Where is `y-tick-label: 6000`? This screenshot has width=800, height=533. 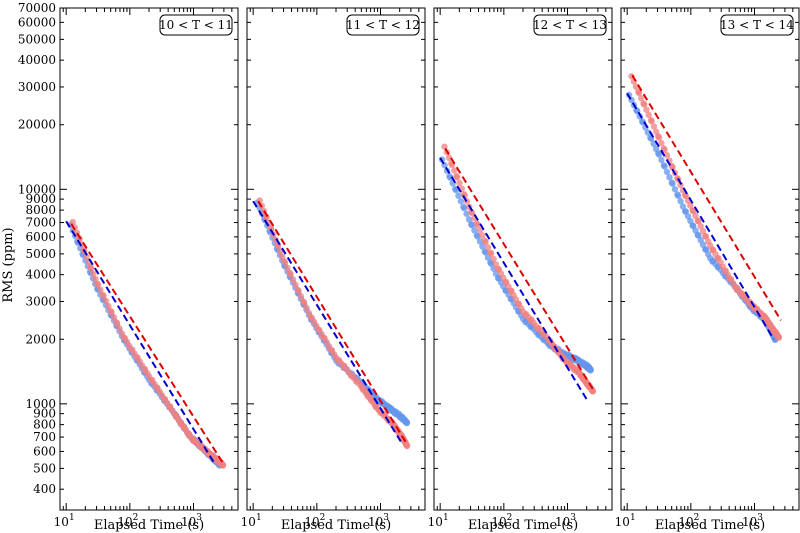
y-tick-label: 6000 is located at coordinates (40, 237).